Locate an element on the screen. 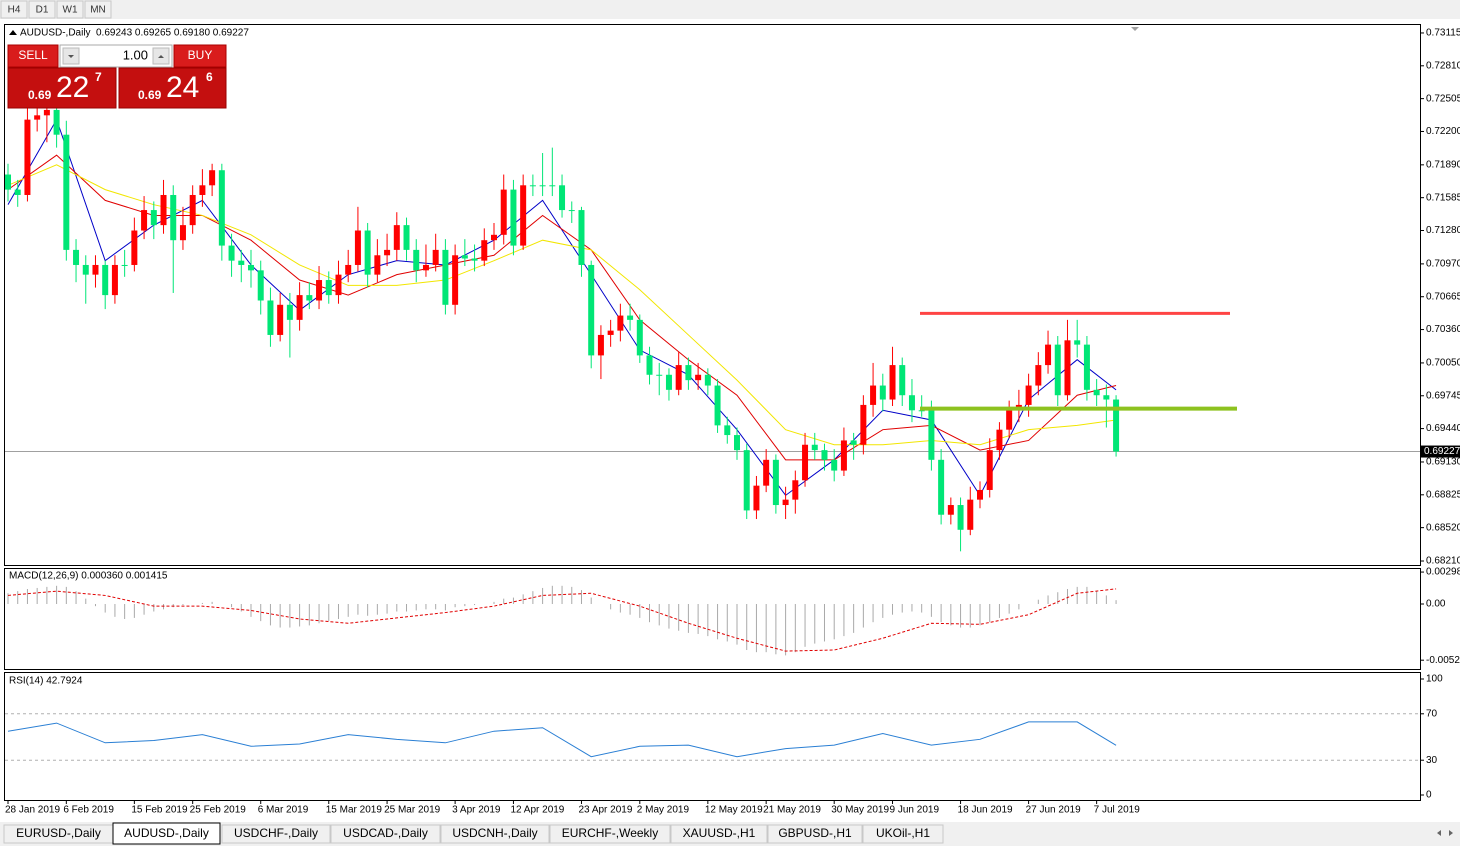 This screenshot has height=846, width=1460. buy-price-fraction: 6 is located at coordinates (209, 77).